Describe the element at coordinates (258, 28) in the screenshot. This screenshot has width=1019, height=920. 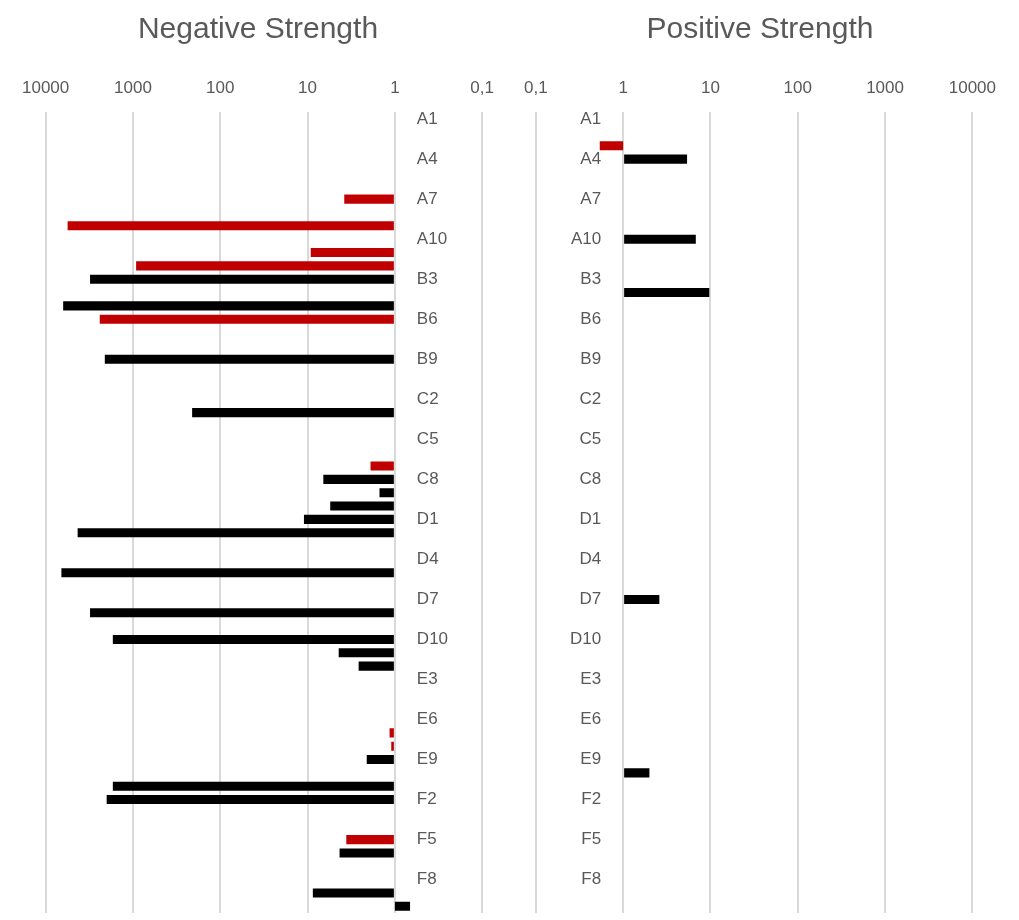
I see `chart-title: Negative Strength` at that location.